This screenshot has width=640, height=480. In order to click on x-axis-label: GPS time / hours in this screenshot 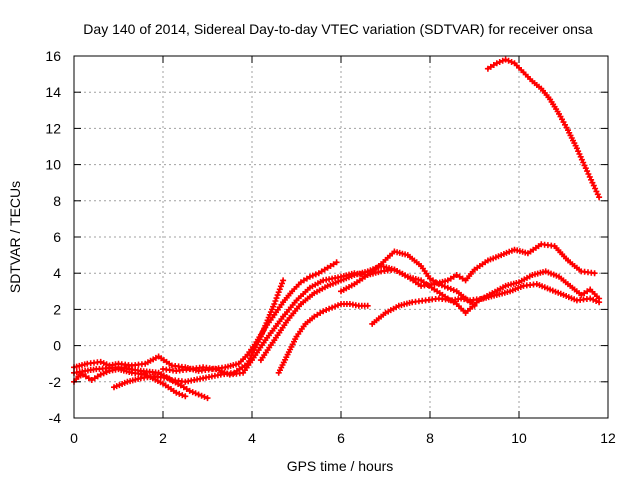, I will do `click(340, 466)`.